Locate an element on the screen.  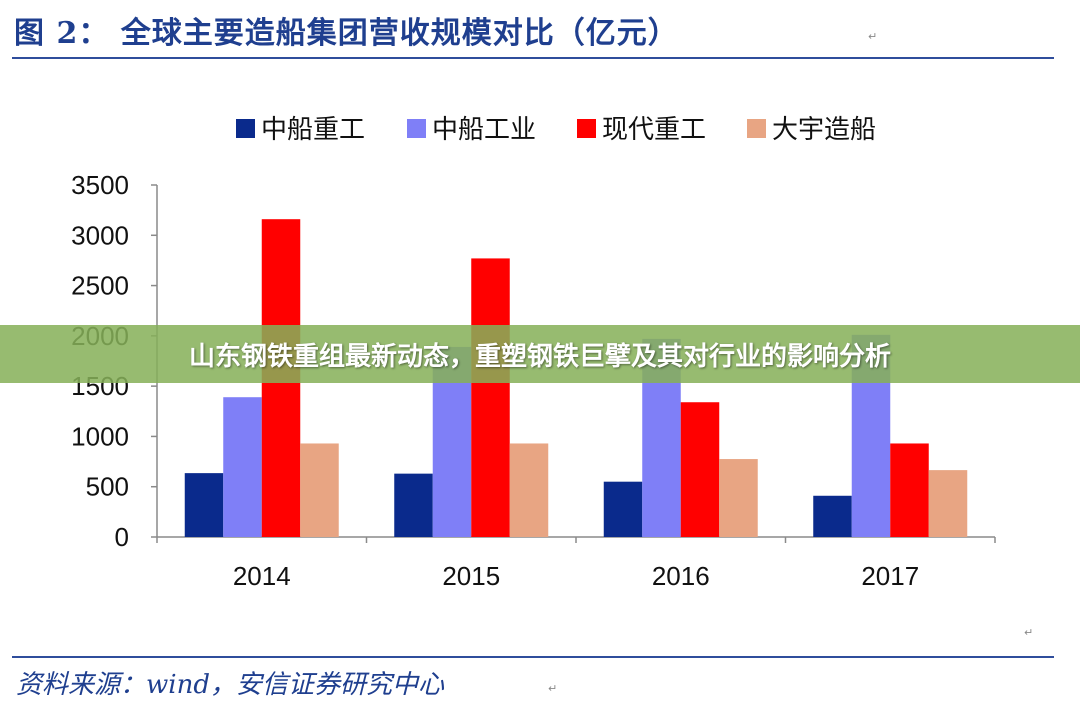
x-tick-label: 2017 is located at coordinates (890, 576).